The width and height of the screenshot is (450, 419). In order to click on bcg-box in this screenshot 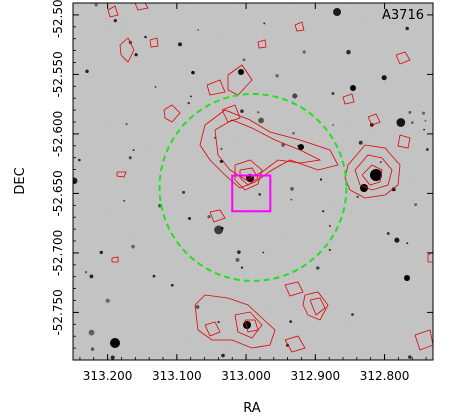, I will do `click(251, 193)`.